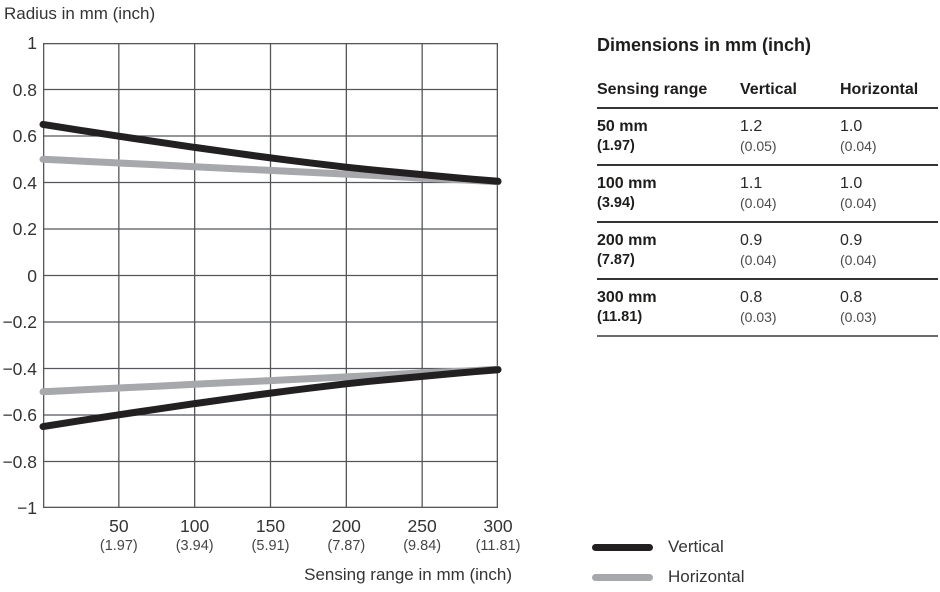 The height and width of the screenshot is (592, 940). I want to click on legend-item-vertical: Vertical, so click(668, 547).